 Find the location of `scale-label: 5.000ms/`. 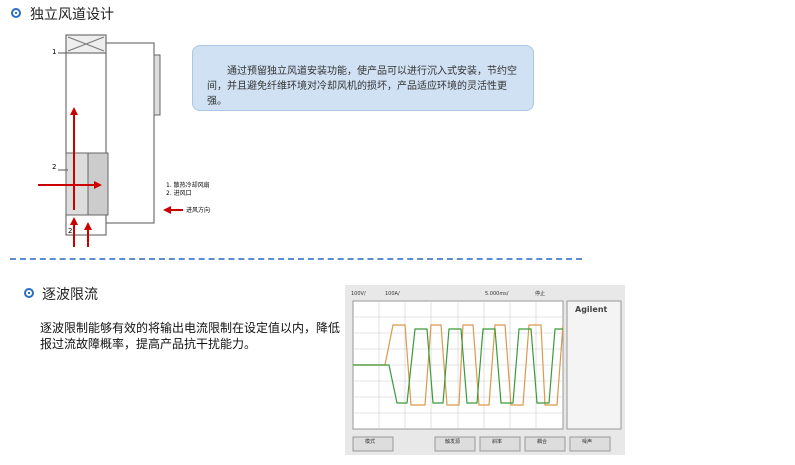

scale-label: 5.000ms/ is located at coordinates (497, 294).